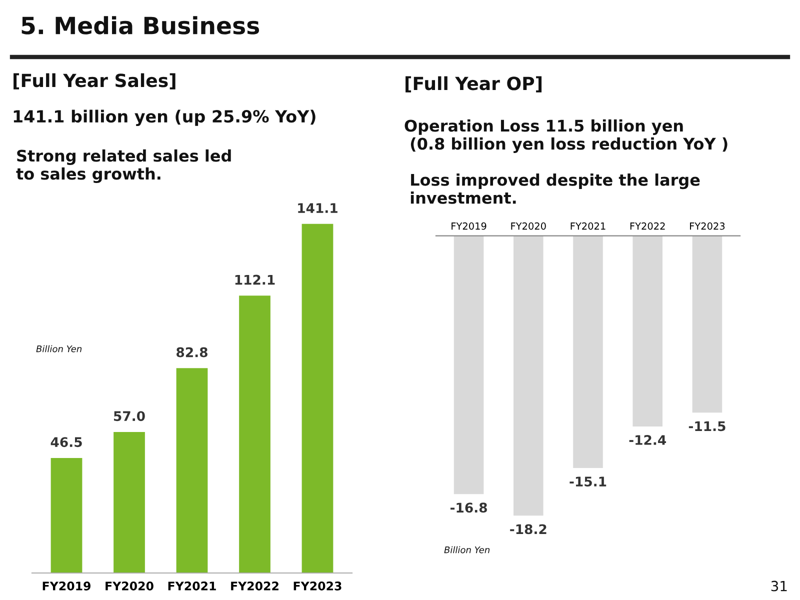  I want to click on chart-subtitle: Operation Loss 11.5 billion yen (0.8 billion yen loss reduction YoY ), so click(566, 136).